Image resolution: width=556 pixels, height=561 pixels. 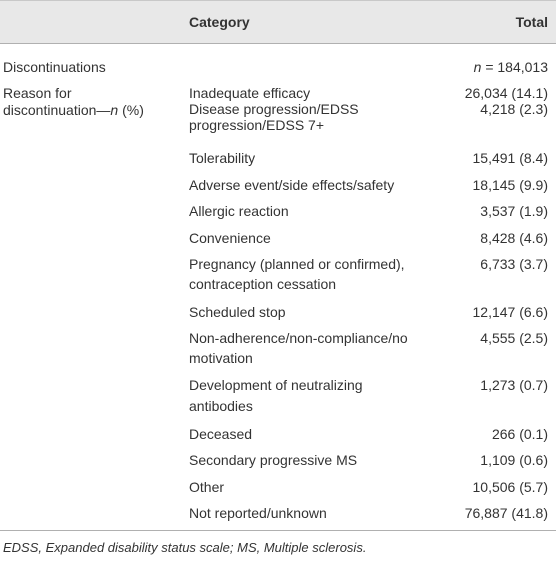 I want to click on total-cell: 4,555 (2.5), so click(x=514, y=338).